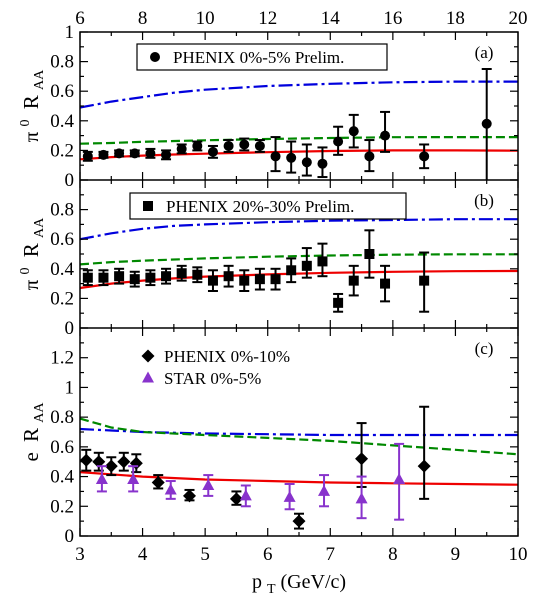 The width and height of the screenshot is (545, 608). I want to click on x-top-tick-label: 8, so click(143, 18).